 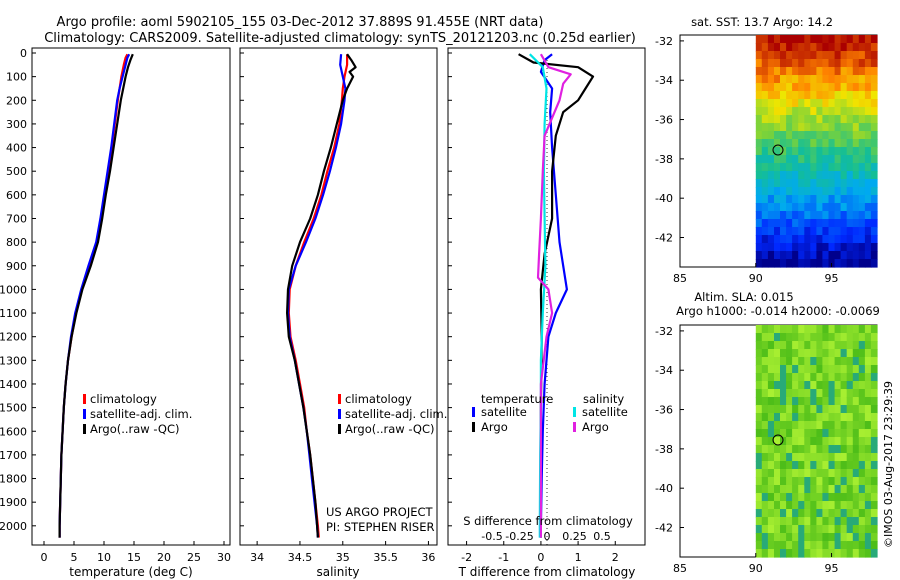 I want to click on s-tick-label: -0.5, so click(x=491, y=536).